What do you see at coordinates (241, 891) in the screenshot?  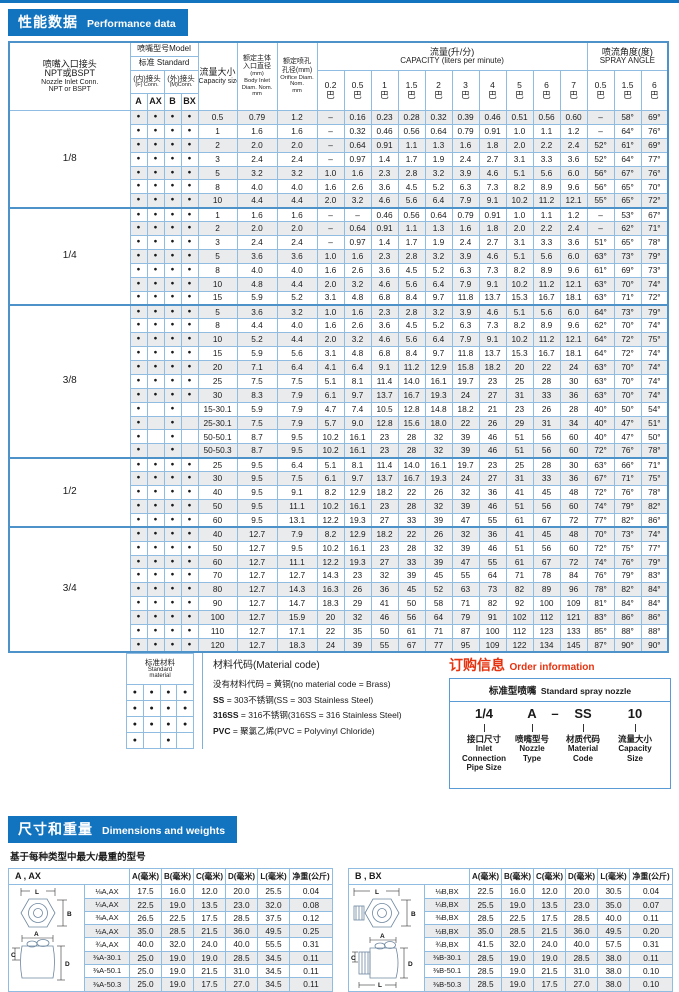 I see `dims-value-cell: 20.0` at bounding box center [241, 891].